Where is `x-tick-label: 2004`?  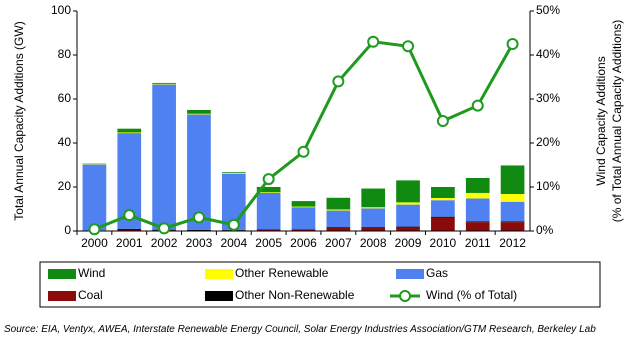
x-tick-label: 2004 is located at coordinates (233, 243).